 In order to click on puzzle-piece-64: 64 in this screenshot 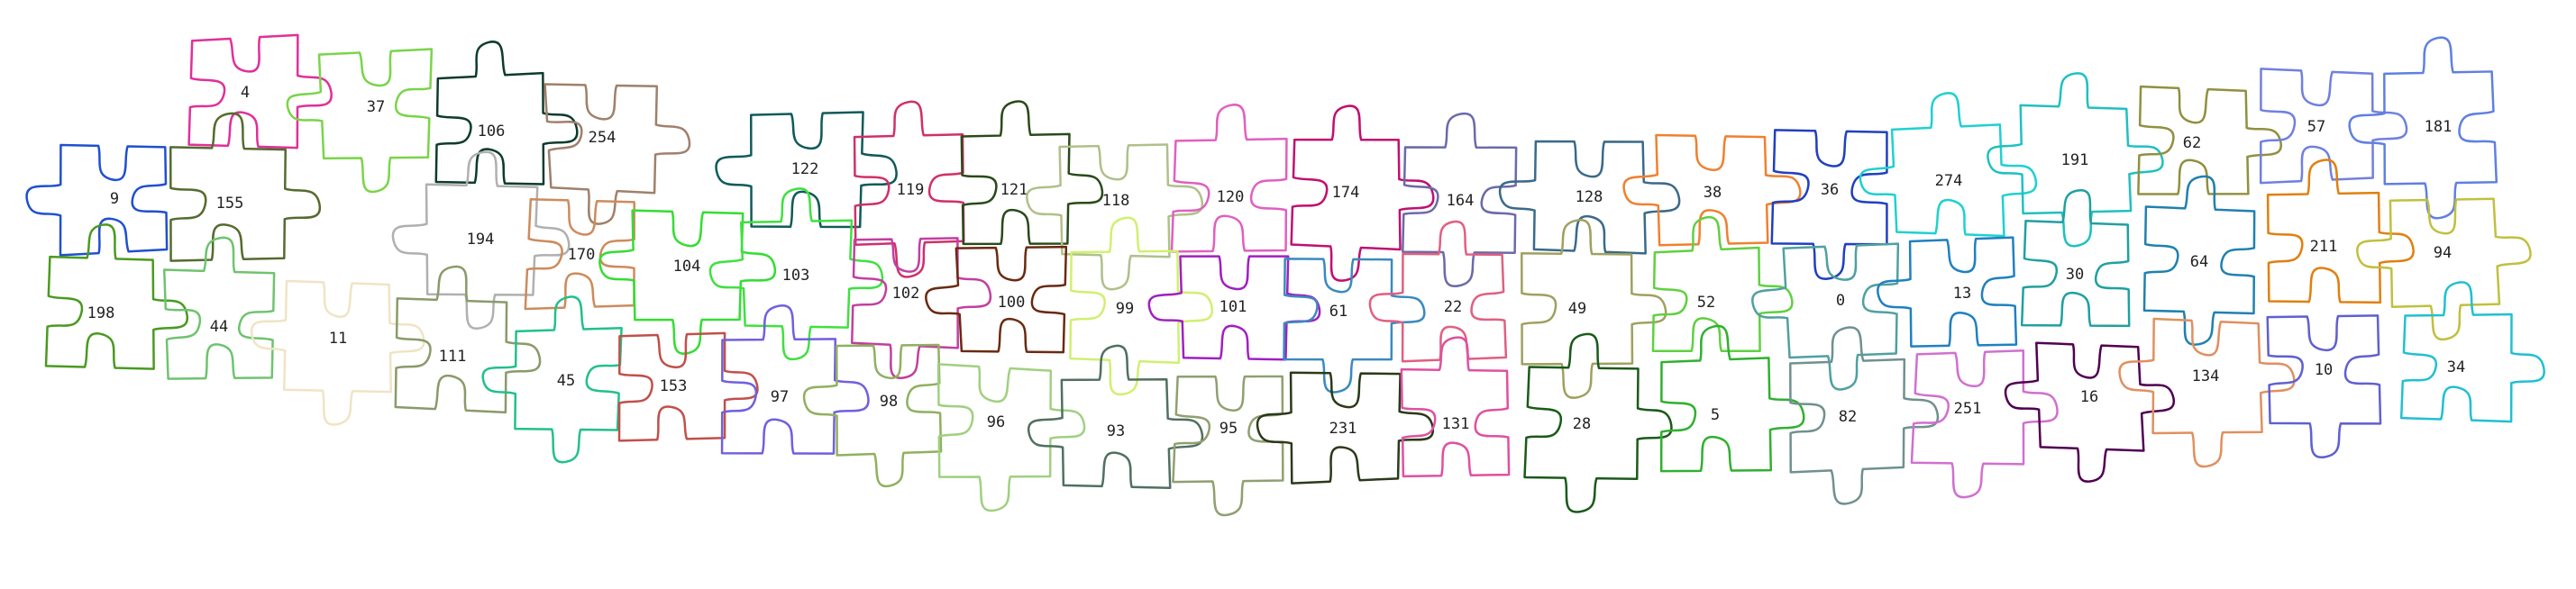, I will do `click(2199, 260)`.